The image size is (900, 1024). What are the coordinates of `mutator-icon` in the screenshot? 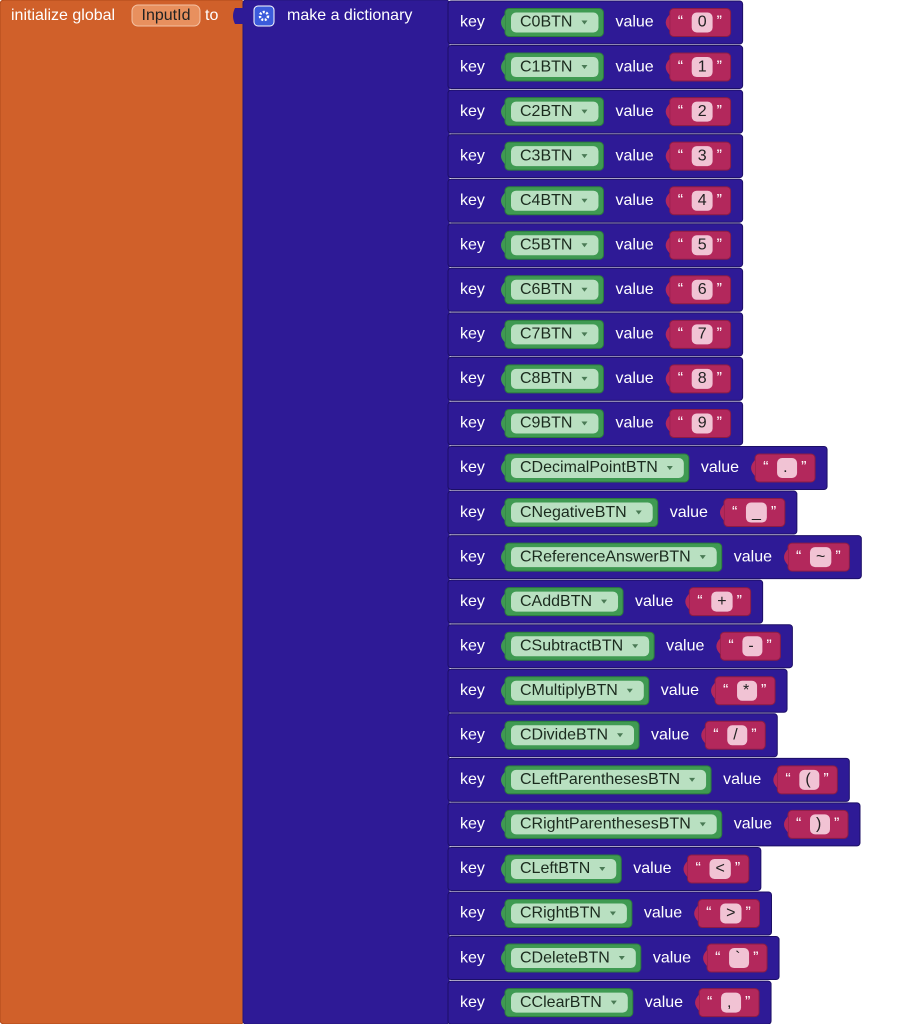 It's located at (264, 16).